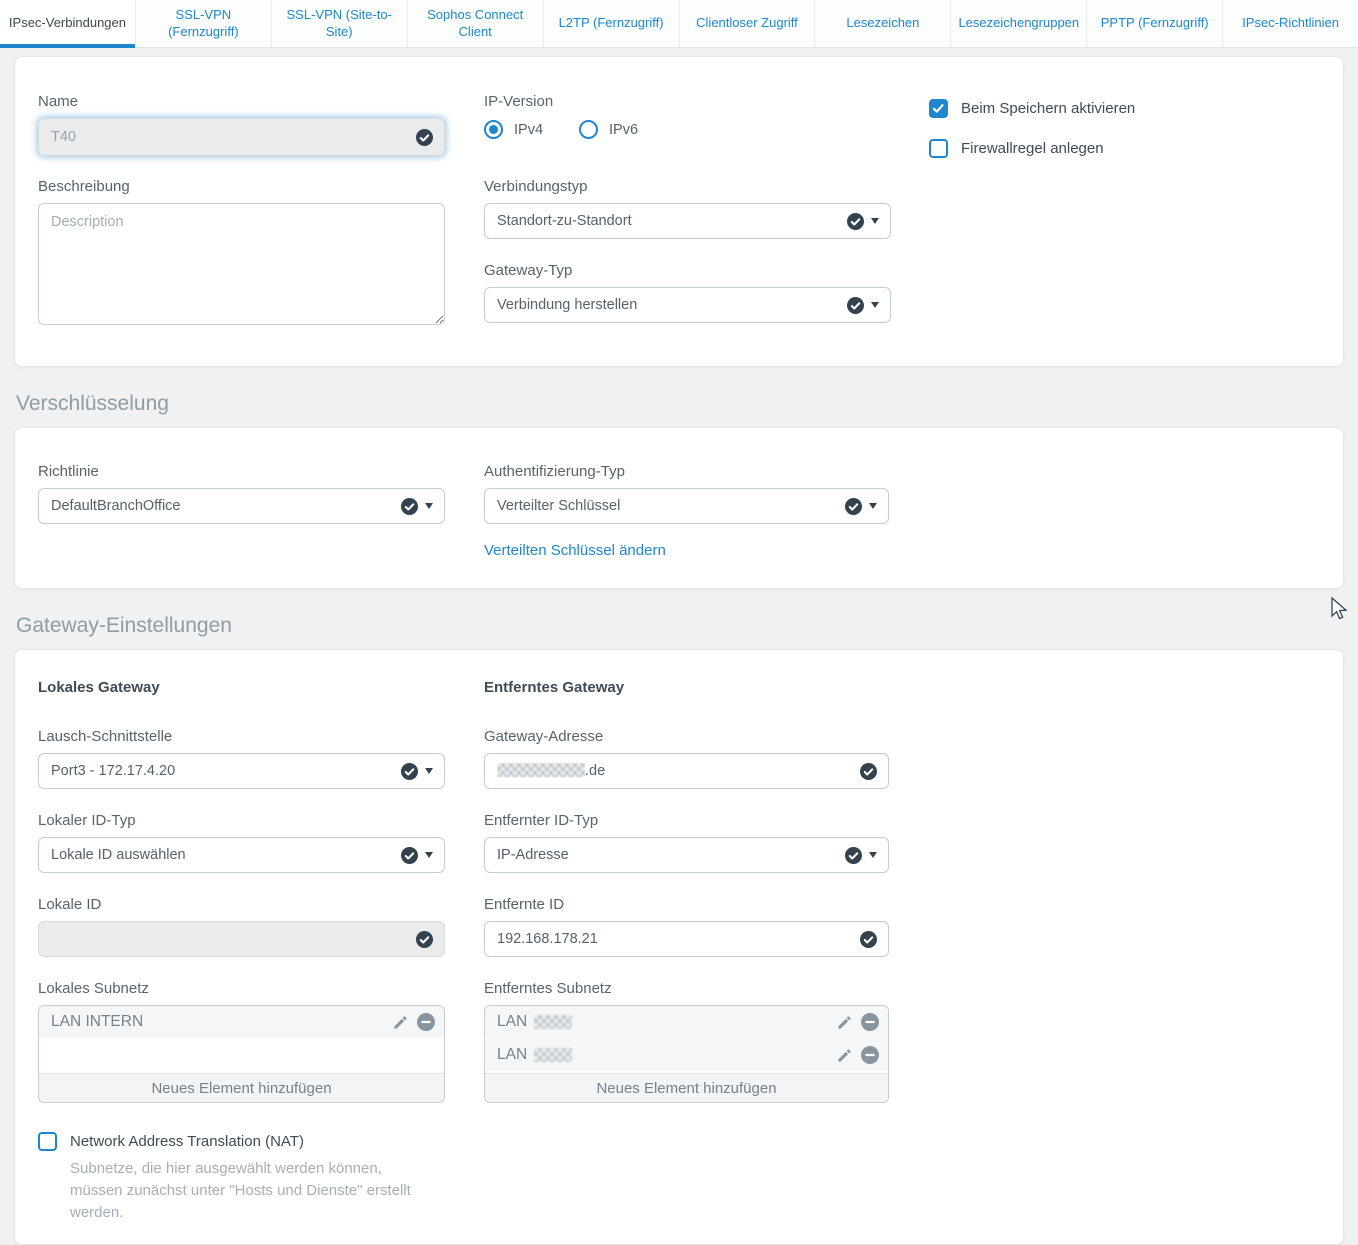 This screenshot has width=1358, height=1245. Describe the element at coordinates (902, 842) in the screenshot. I see `remote-id-type-group: Entfernter ID-Typ IP-Adresse` at that location.